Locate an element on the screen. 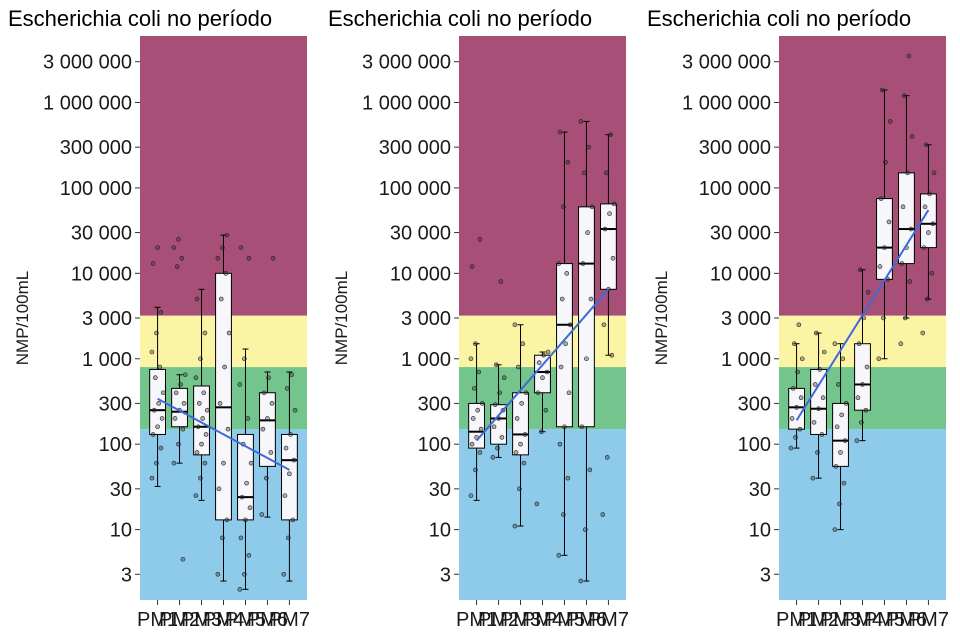 The width and height of the screenshot is (960, 639). box-PM5 is located at coordinates (245, 418).